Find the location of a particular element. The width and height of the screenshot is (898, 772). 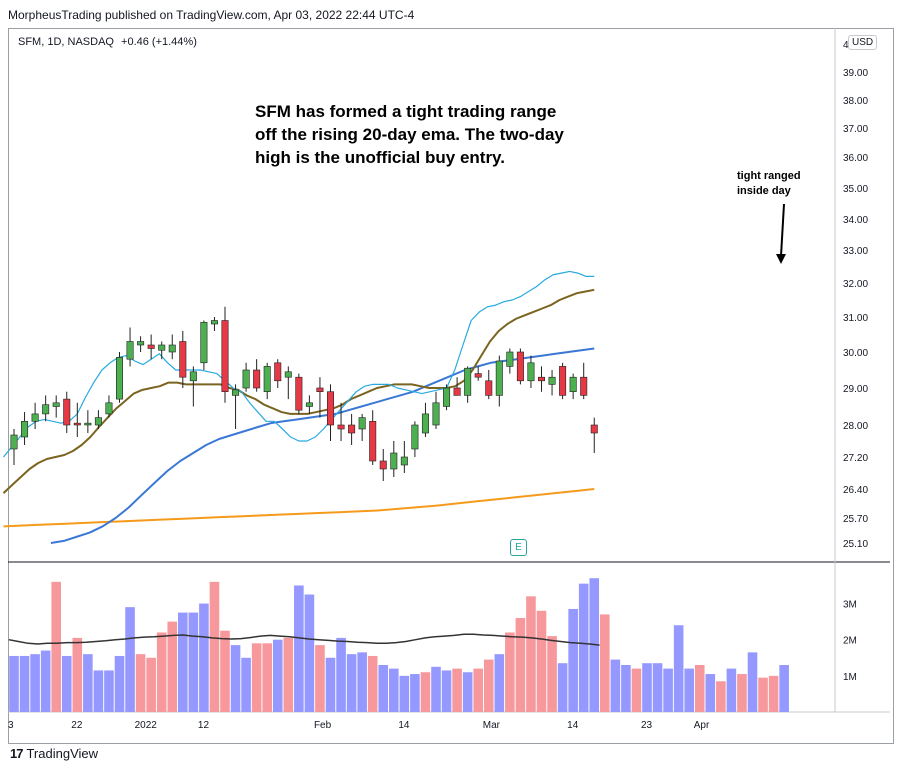

x-tick-label: Feb is located at coordinates (323, 725).